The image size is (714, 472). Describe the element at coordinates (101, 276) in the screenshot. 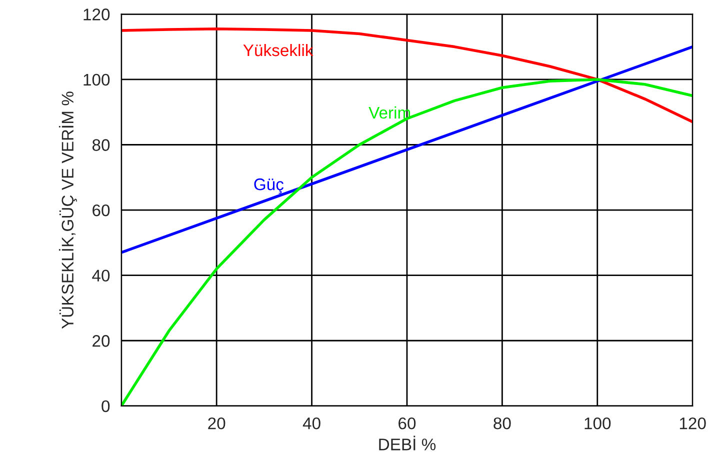

I see `y-tick-label: 40` at that location.